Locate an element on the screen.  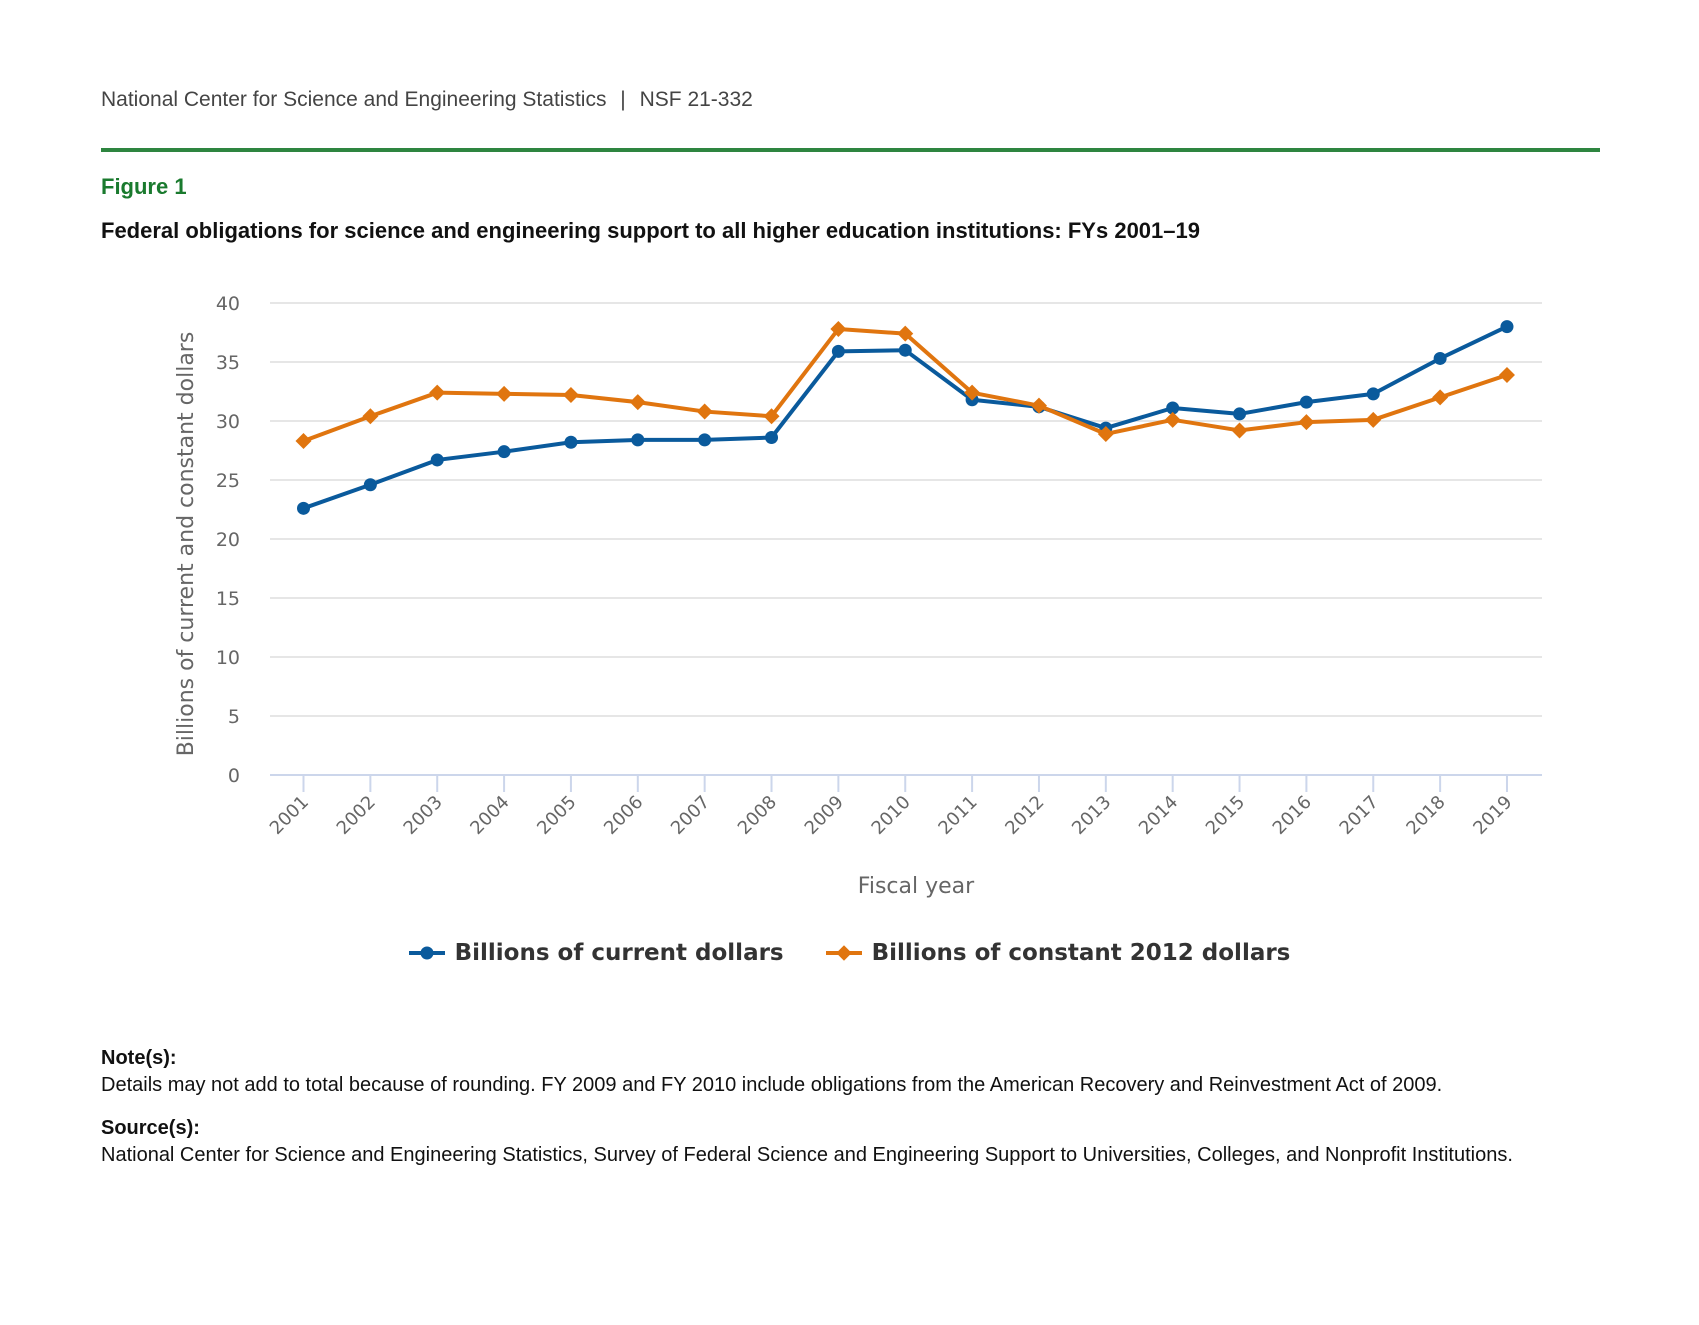
x-tick-label: 2013 is located at coordinates (1091, 815).